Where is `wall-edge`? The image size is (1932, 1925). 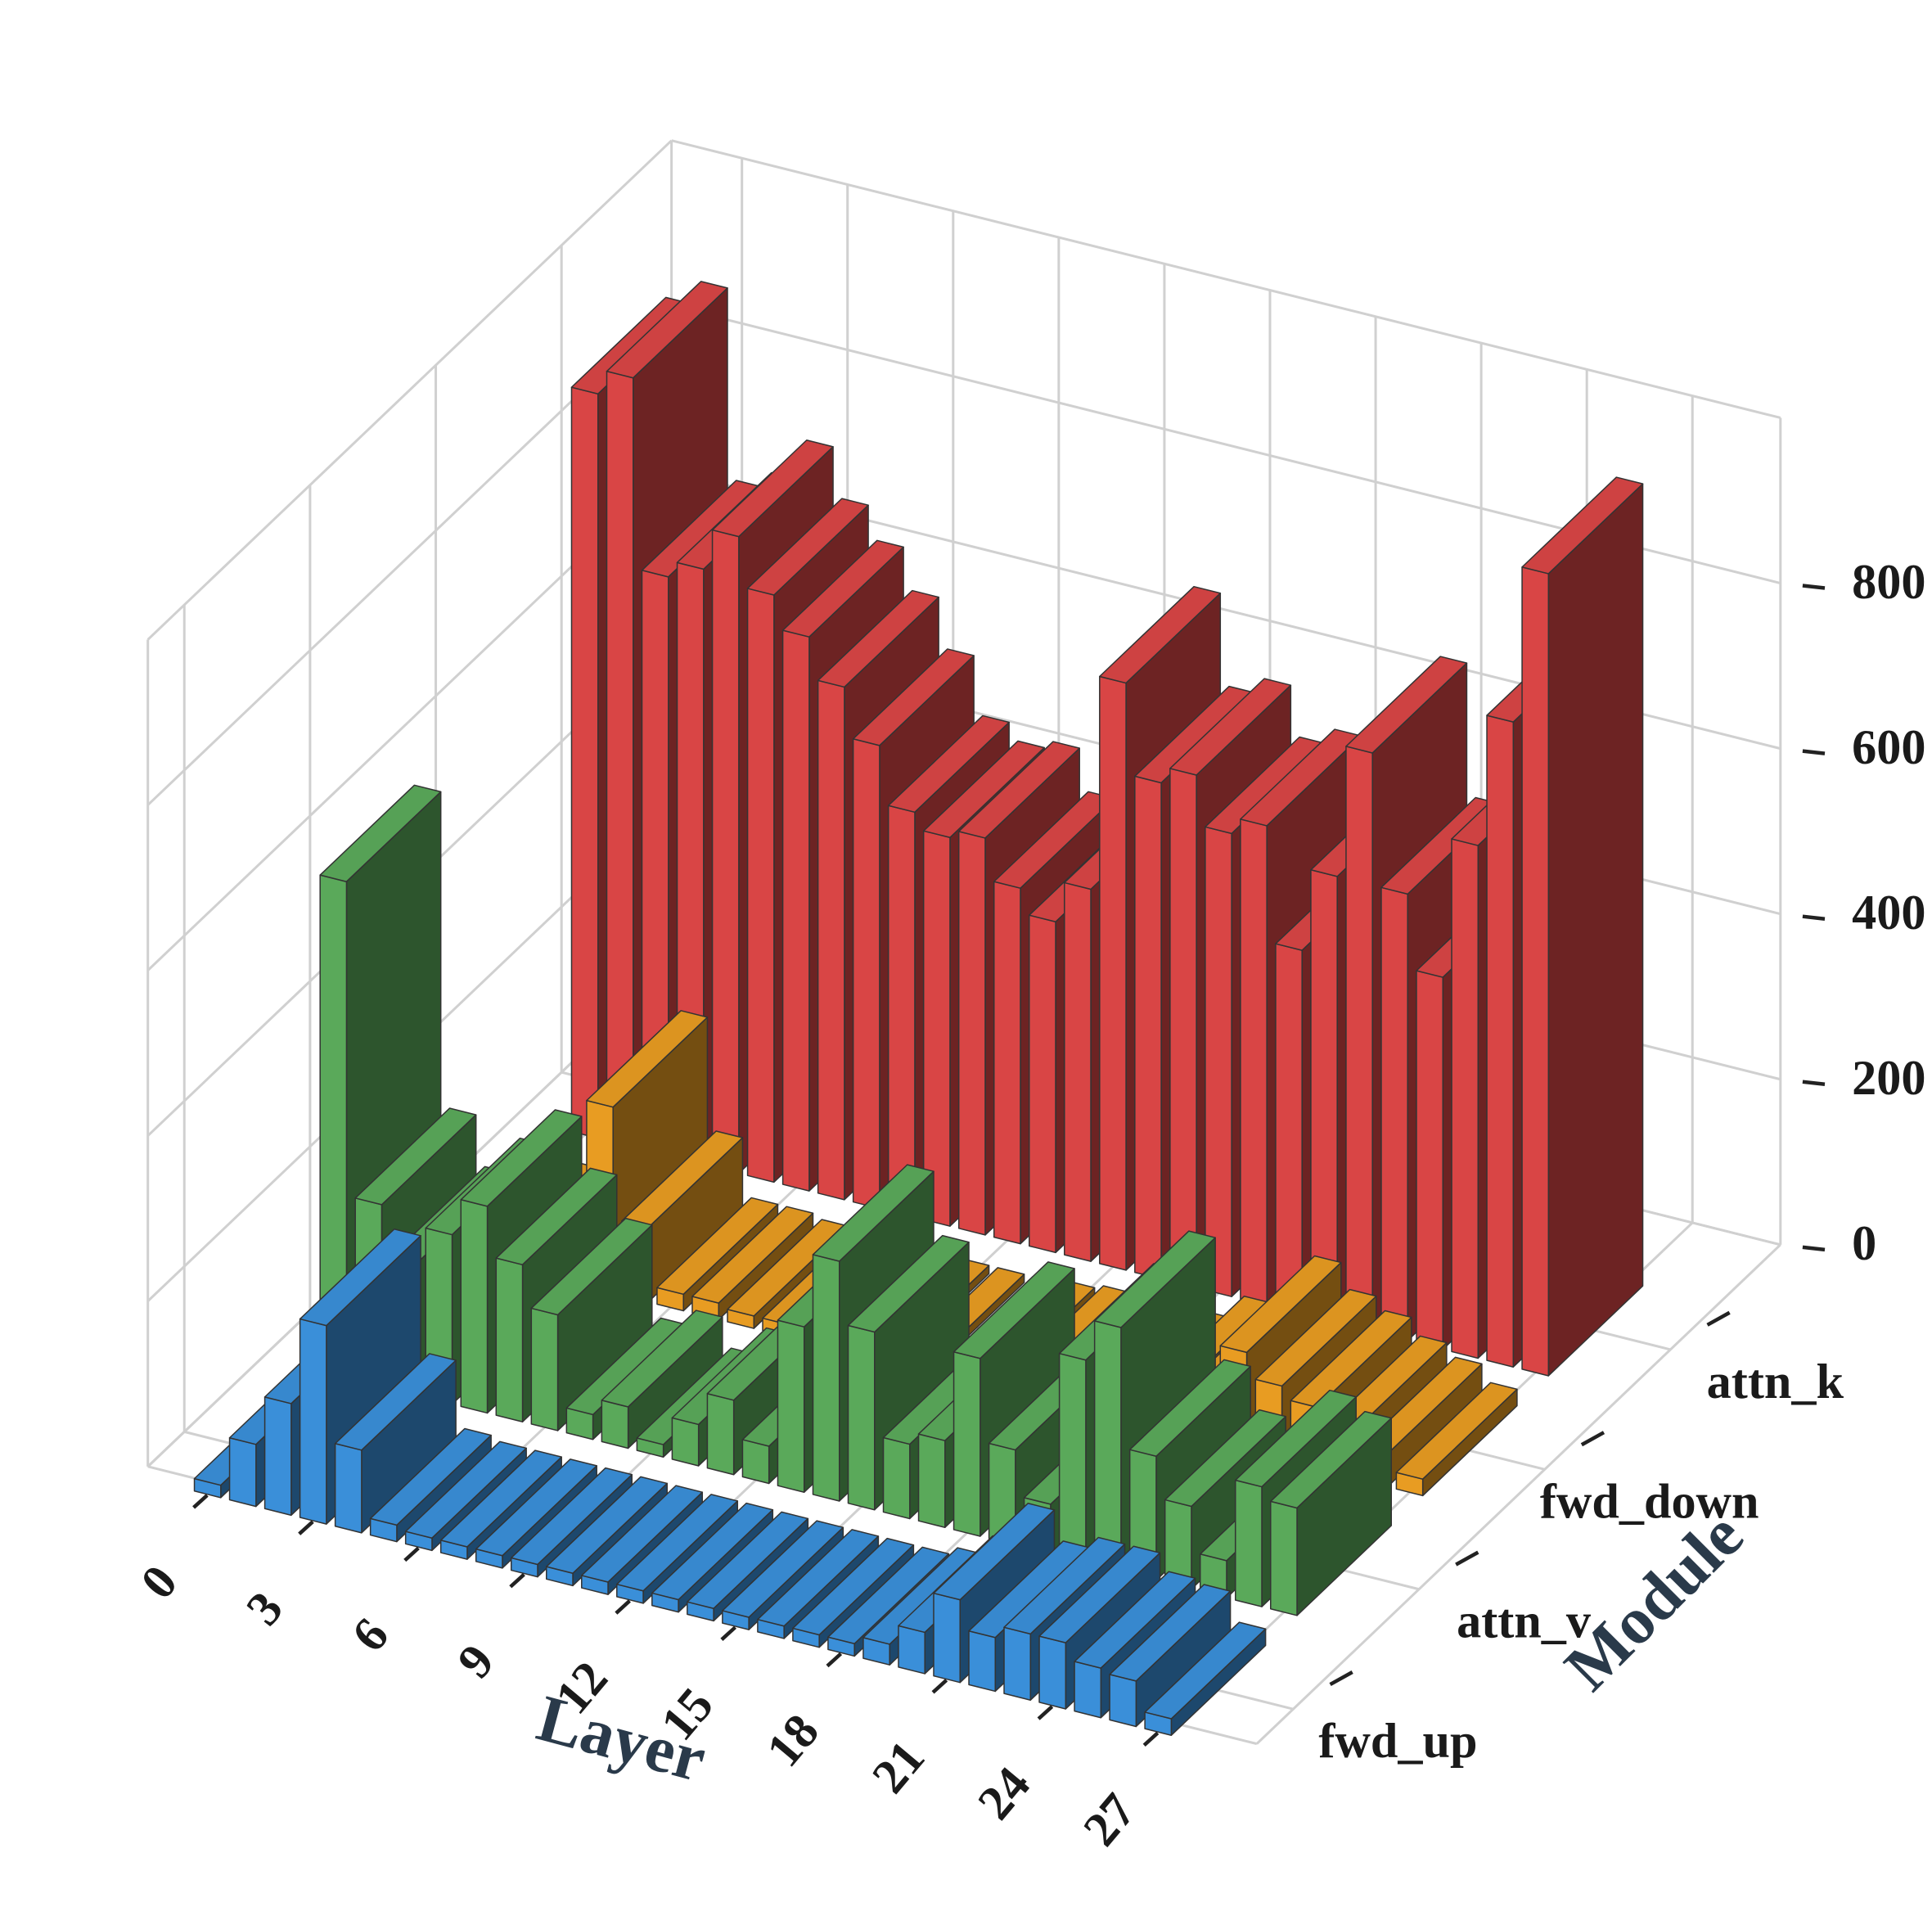
wall-edge is located at coordinates (409, 390).